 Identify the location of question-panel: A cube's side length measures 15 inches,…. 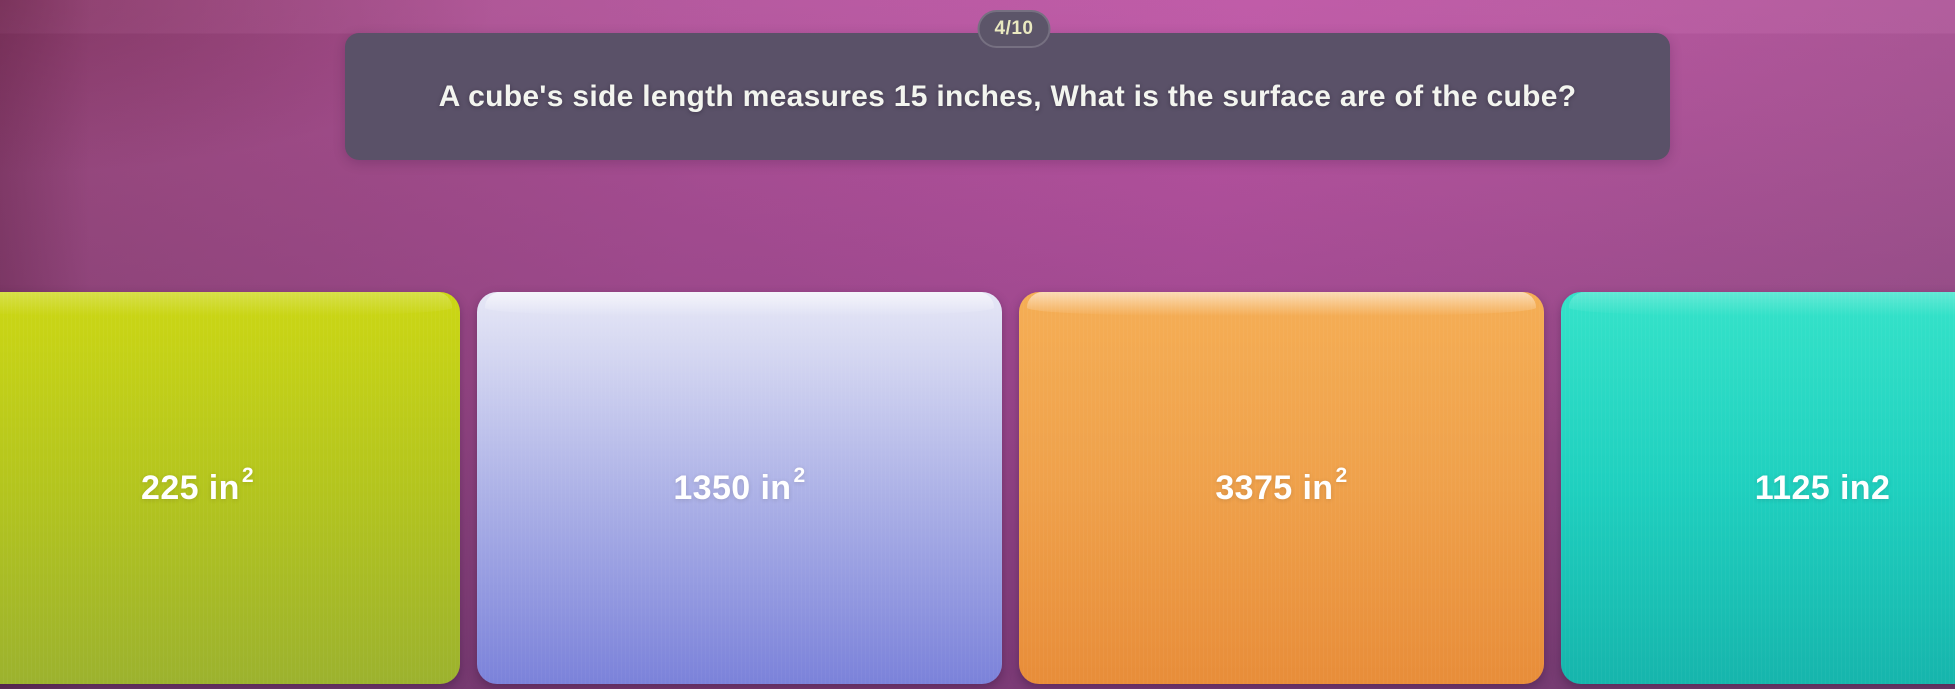
(1007, 96).